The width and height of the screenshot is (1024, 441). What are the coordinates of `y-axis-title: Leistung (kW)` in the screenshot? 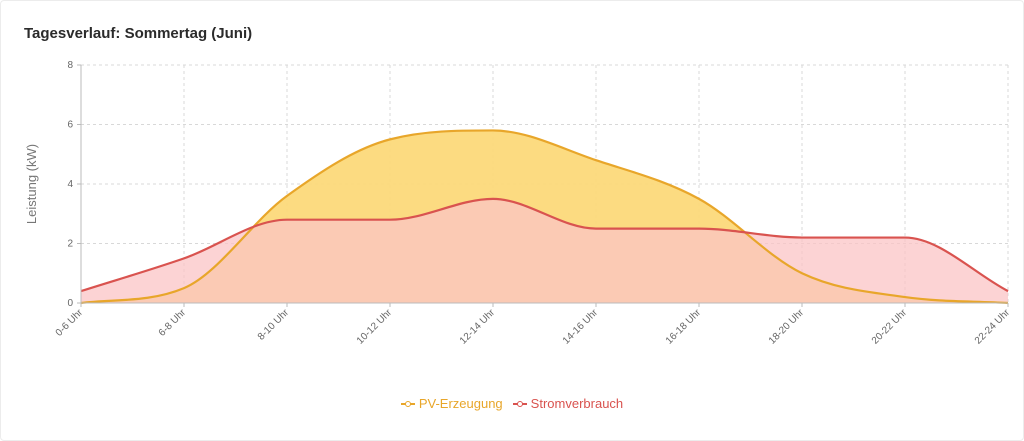 It's located at (31, 184).